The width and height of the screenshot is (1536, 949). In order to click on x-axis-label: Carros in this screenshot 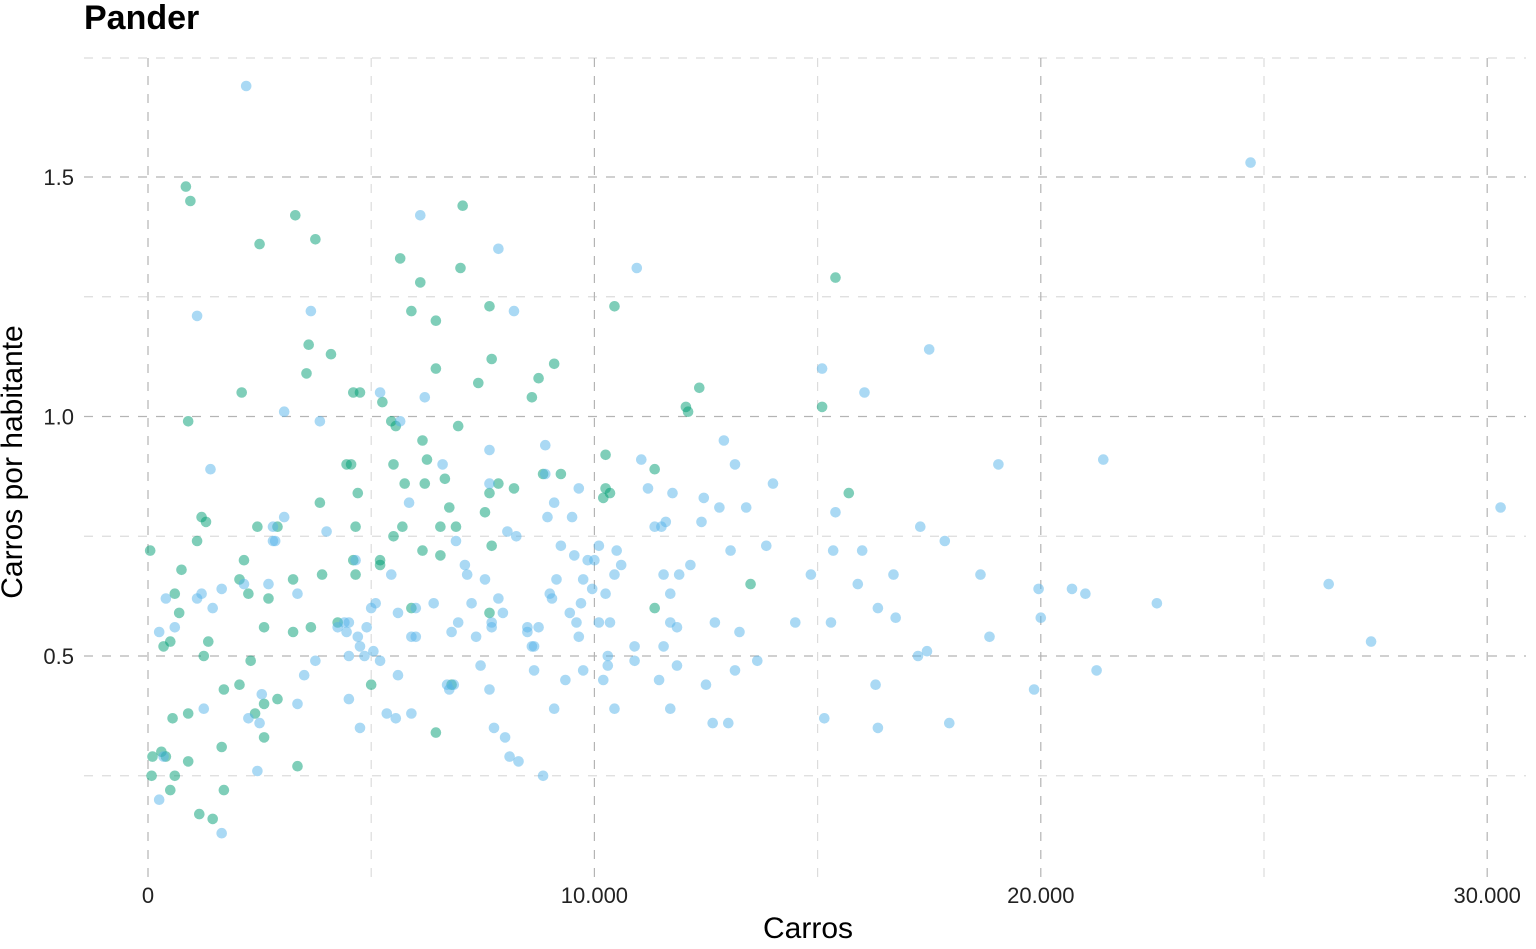, I will do `click(808, 928)`.